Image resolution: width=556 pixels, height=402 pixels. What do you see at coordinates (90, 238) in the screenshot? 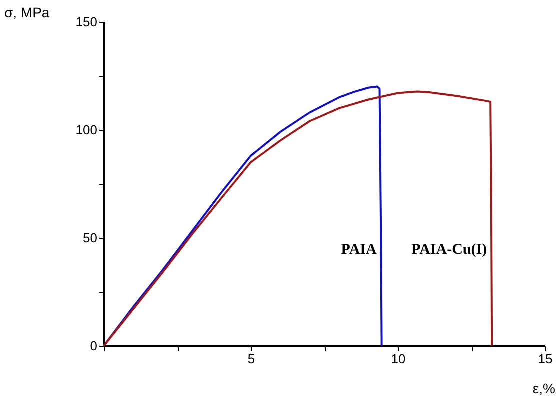
I see `y-tick-label: 50` at bounding box center [90, 238].